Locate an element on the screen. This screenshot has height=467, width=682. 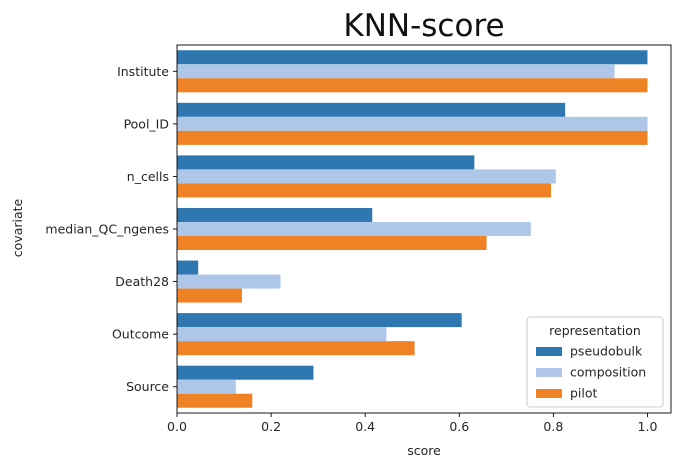
legend-title: representation is located at coordinates (595, 330).